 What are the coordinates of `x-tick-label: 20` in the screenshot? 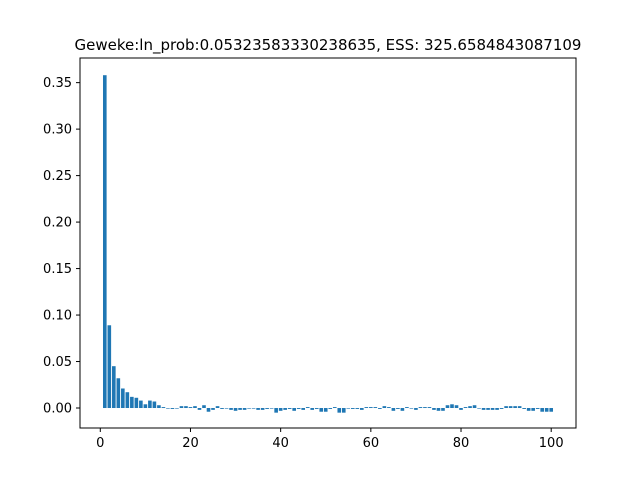 It's located at (190, 443).